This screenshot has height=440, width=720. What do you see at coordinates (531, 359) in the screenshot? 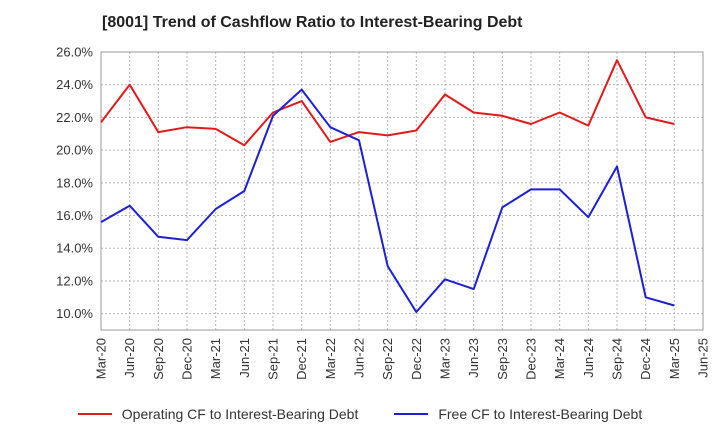
I see `x-tick-label: Dec-23` at bounding box center [531, 359].